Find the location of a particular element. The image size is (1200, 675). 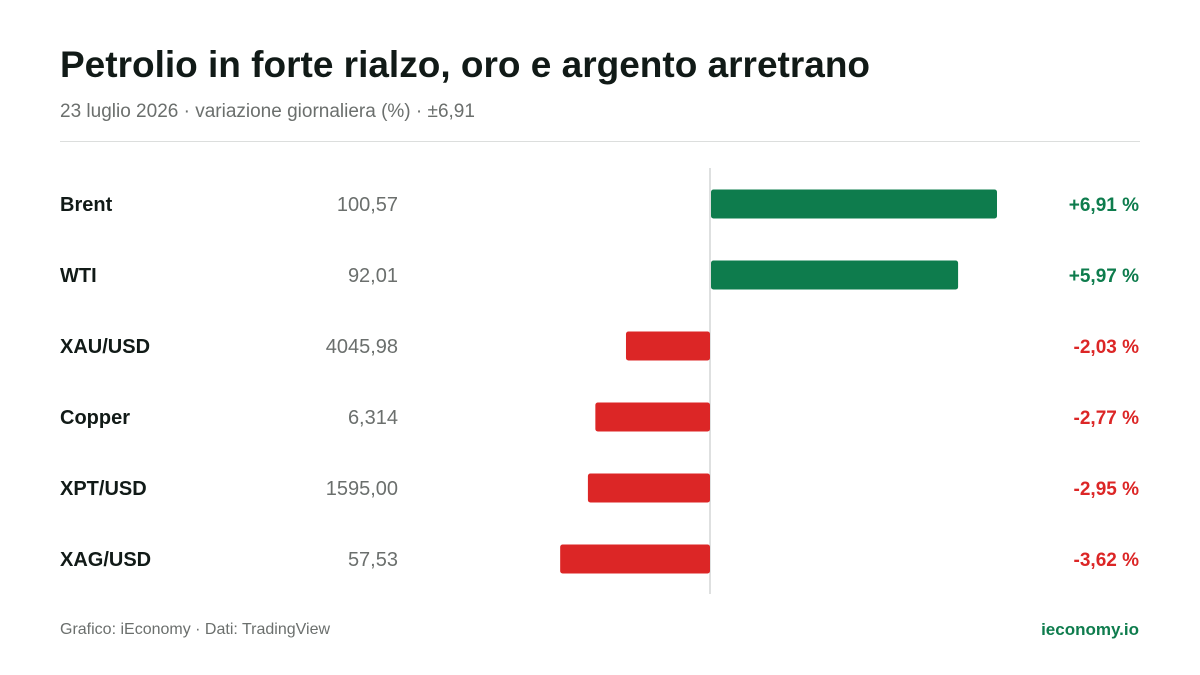

bar-xau-usd is located at coordinates (667, 346).